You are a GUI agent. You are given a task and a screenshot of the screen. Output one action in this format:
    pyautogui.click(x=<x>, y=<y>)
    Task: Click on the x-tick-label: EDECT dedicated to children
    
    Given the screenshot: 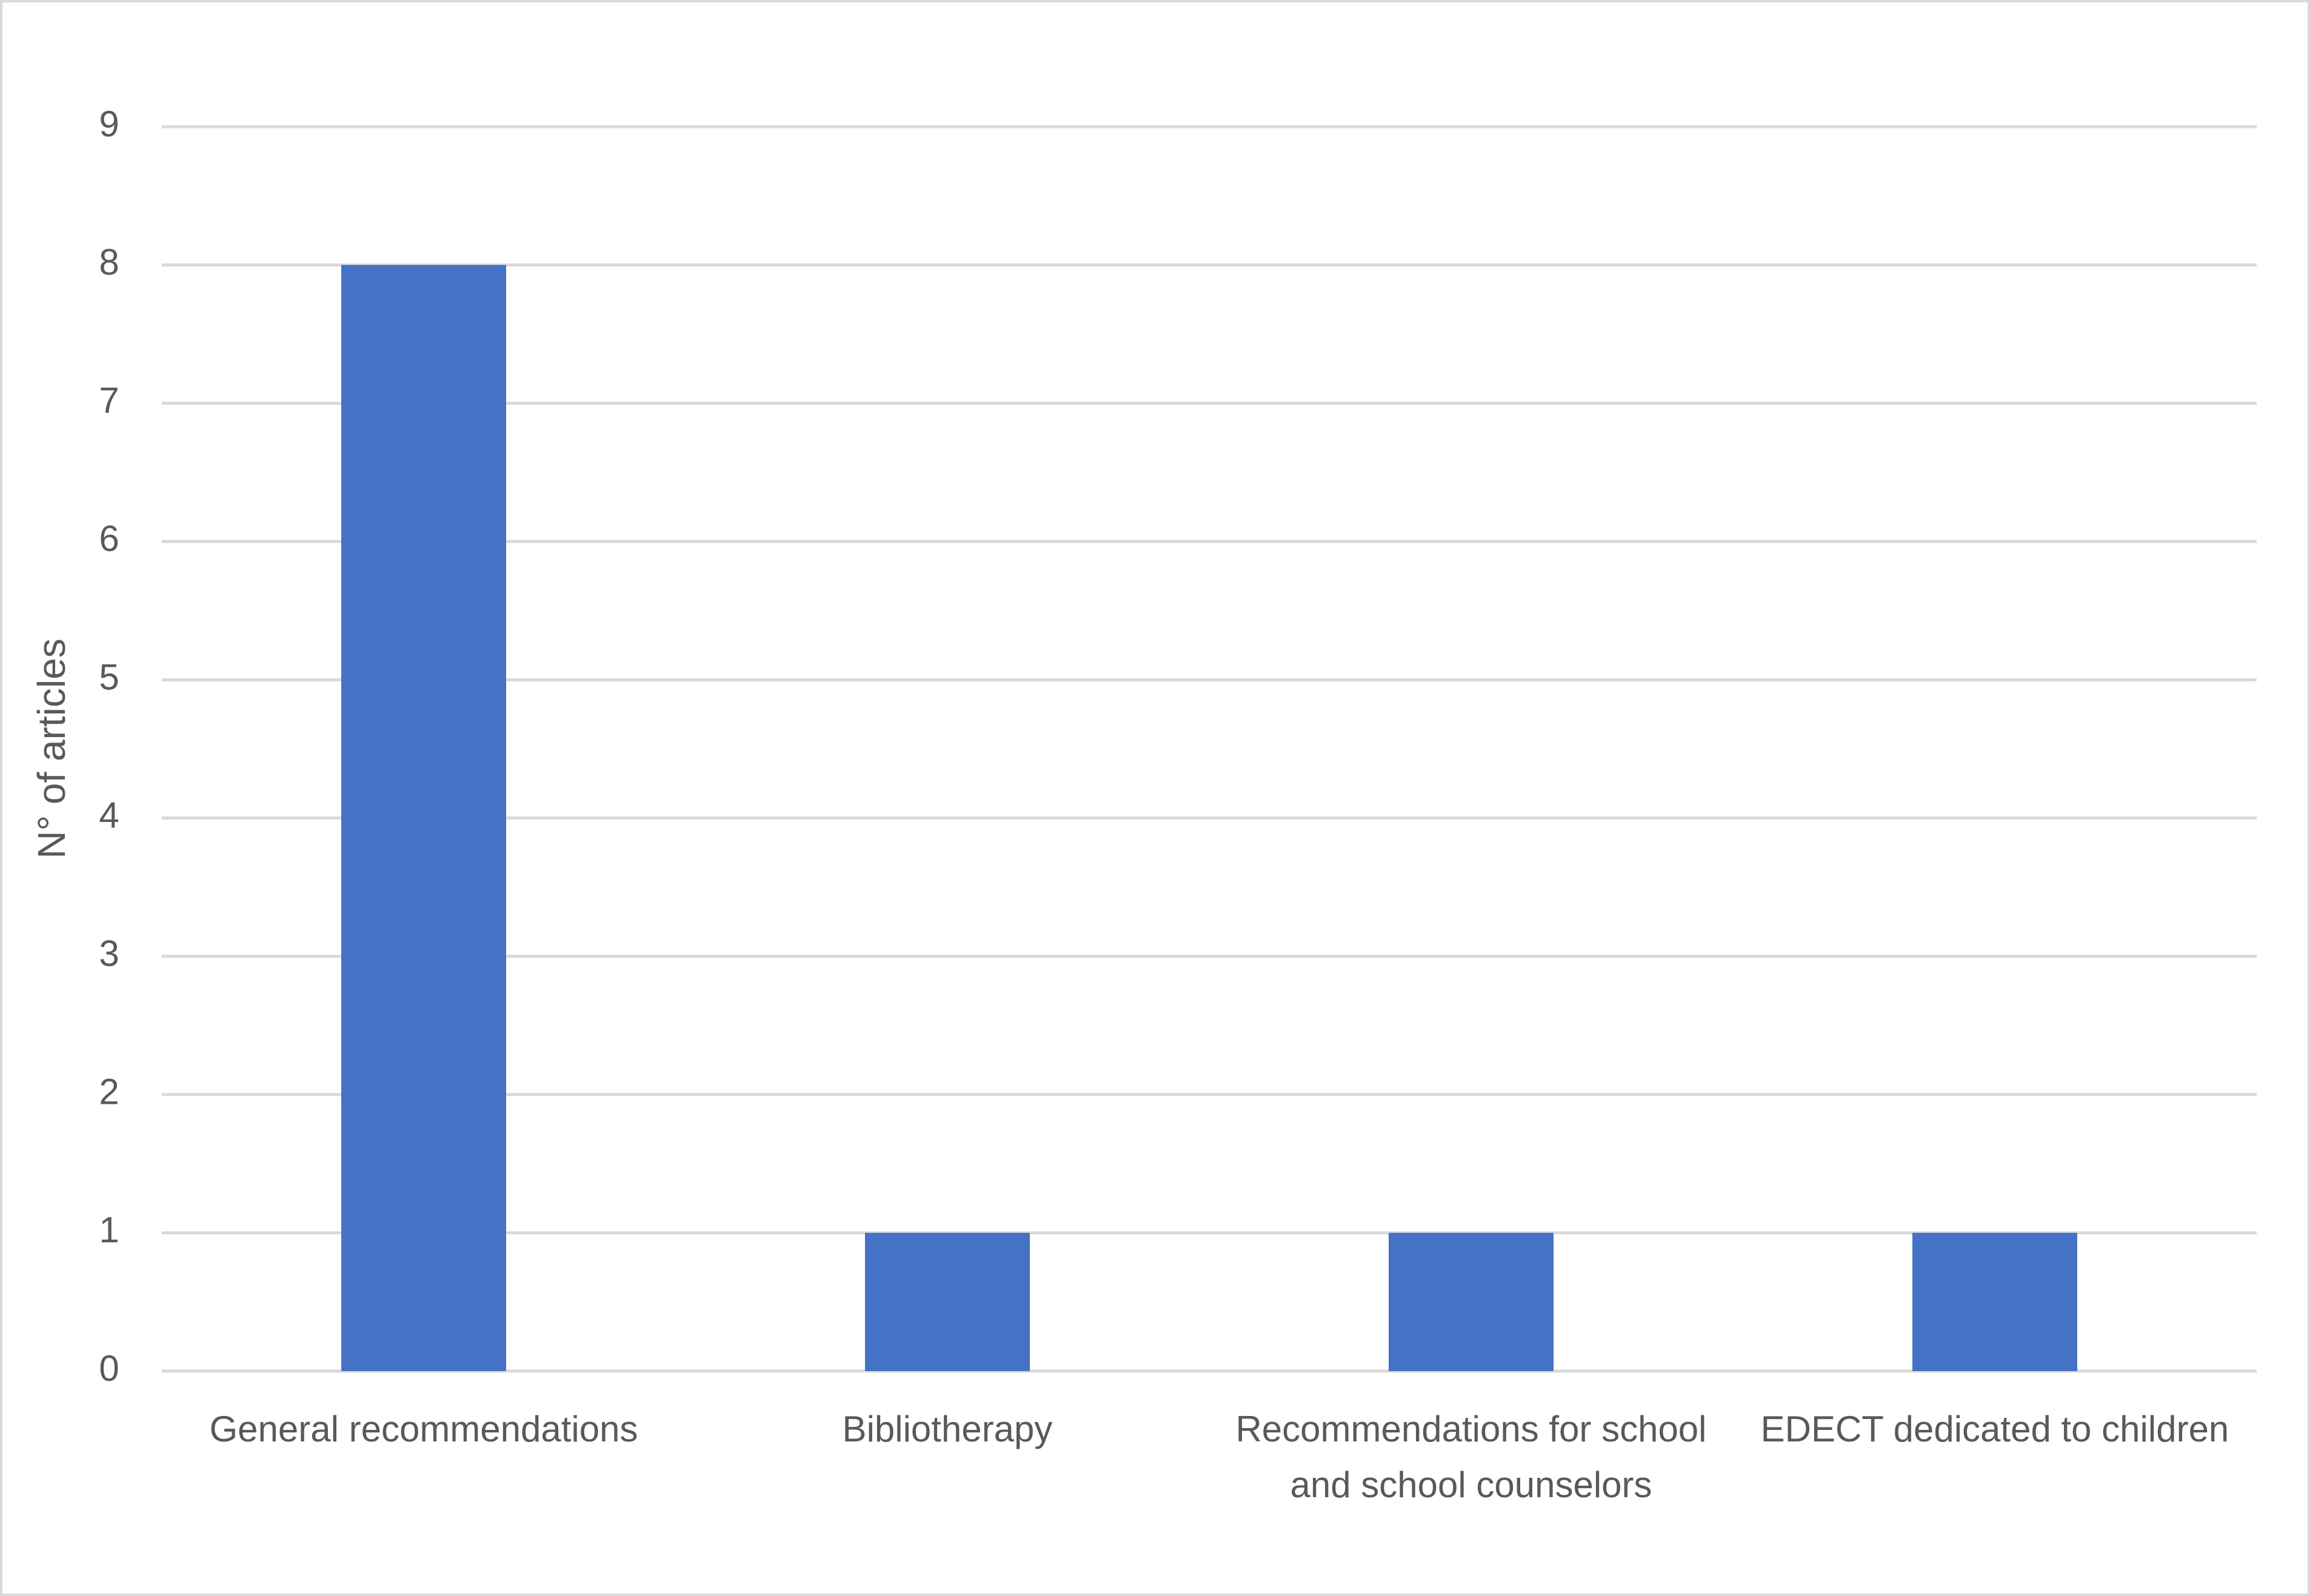 What is the action you would take?
    pyautogui.click(x=1994, y=1429)
    